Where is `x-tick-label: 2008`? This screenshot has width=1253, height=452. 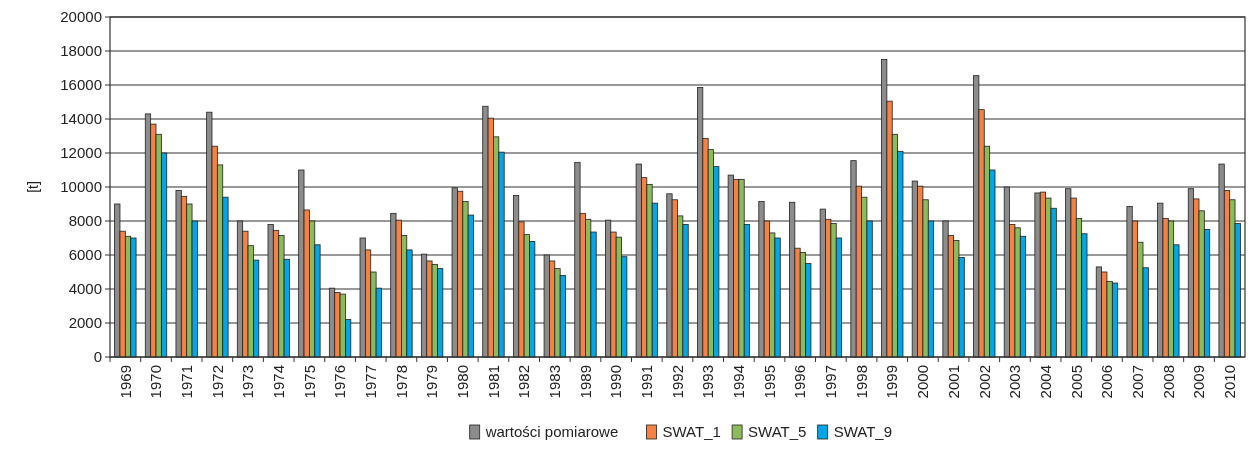
x-tick-label: 2008 is located at coordinates (1168, 382).